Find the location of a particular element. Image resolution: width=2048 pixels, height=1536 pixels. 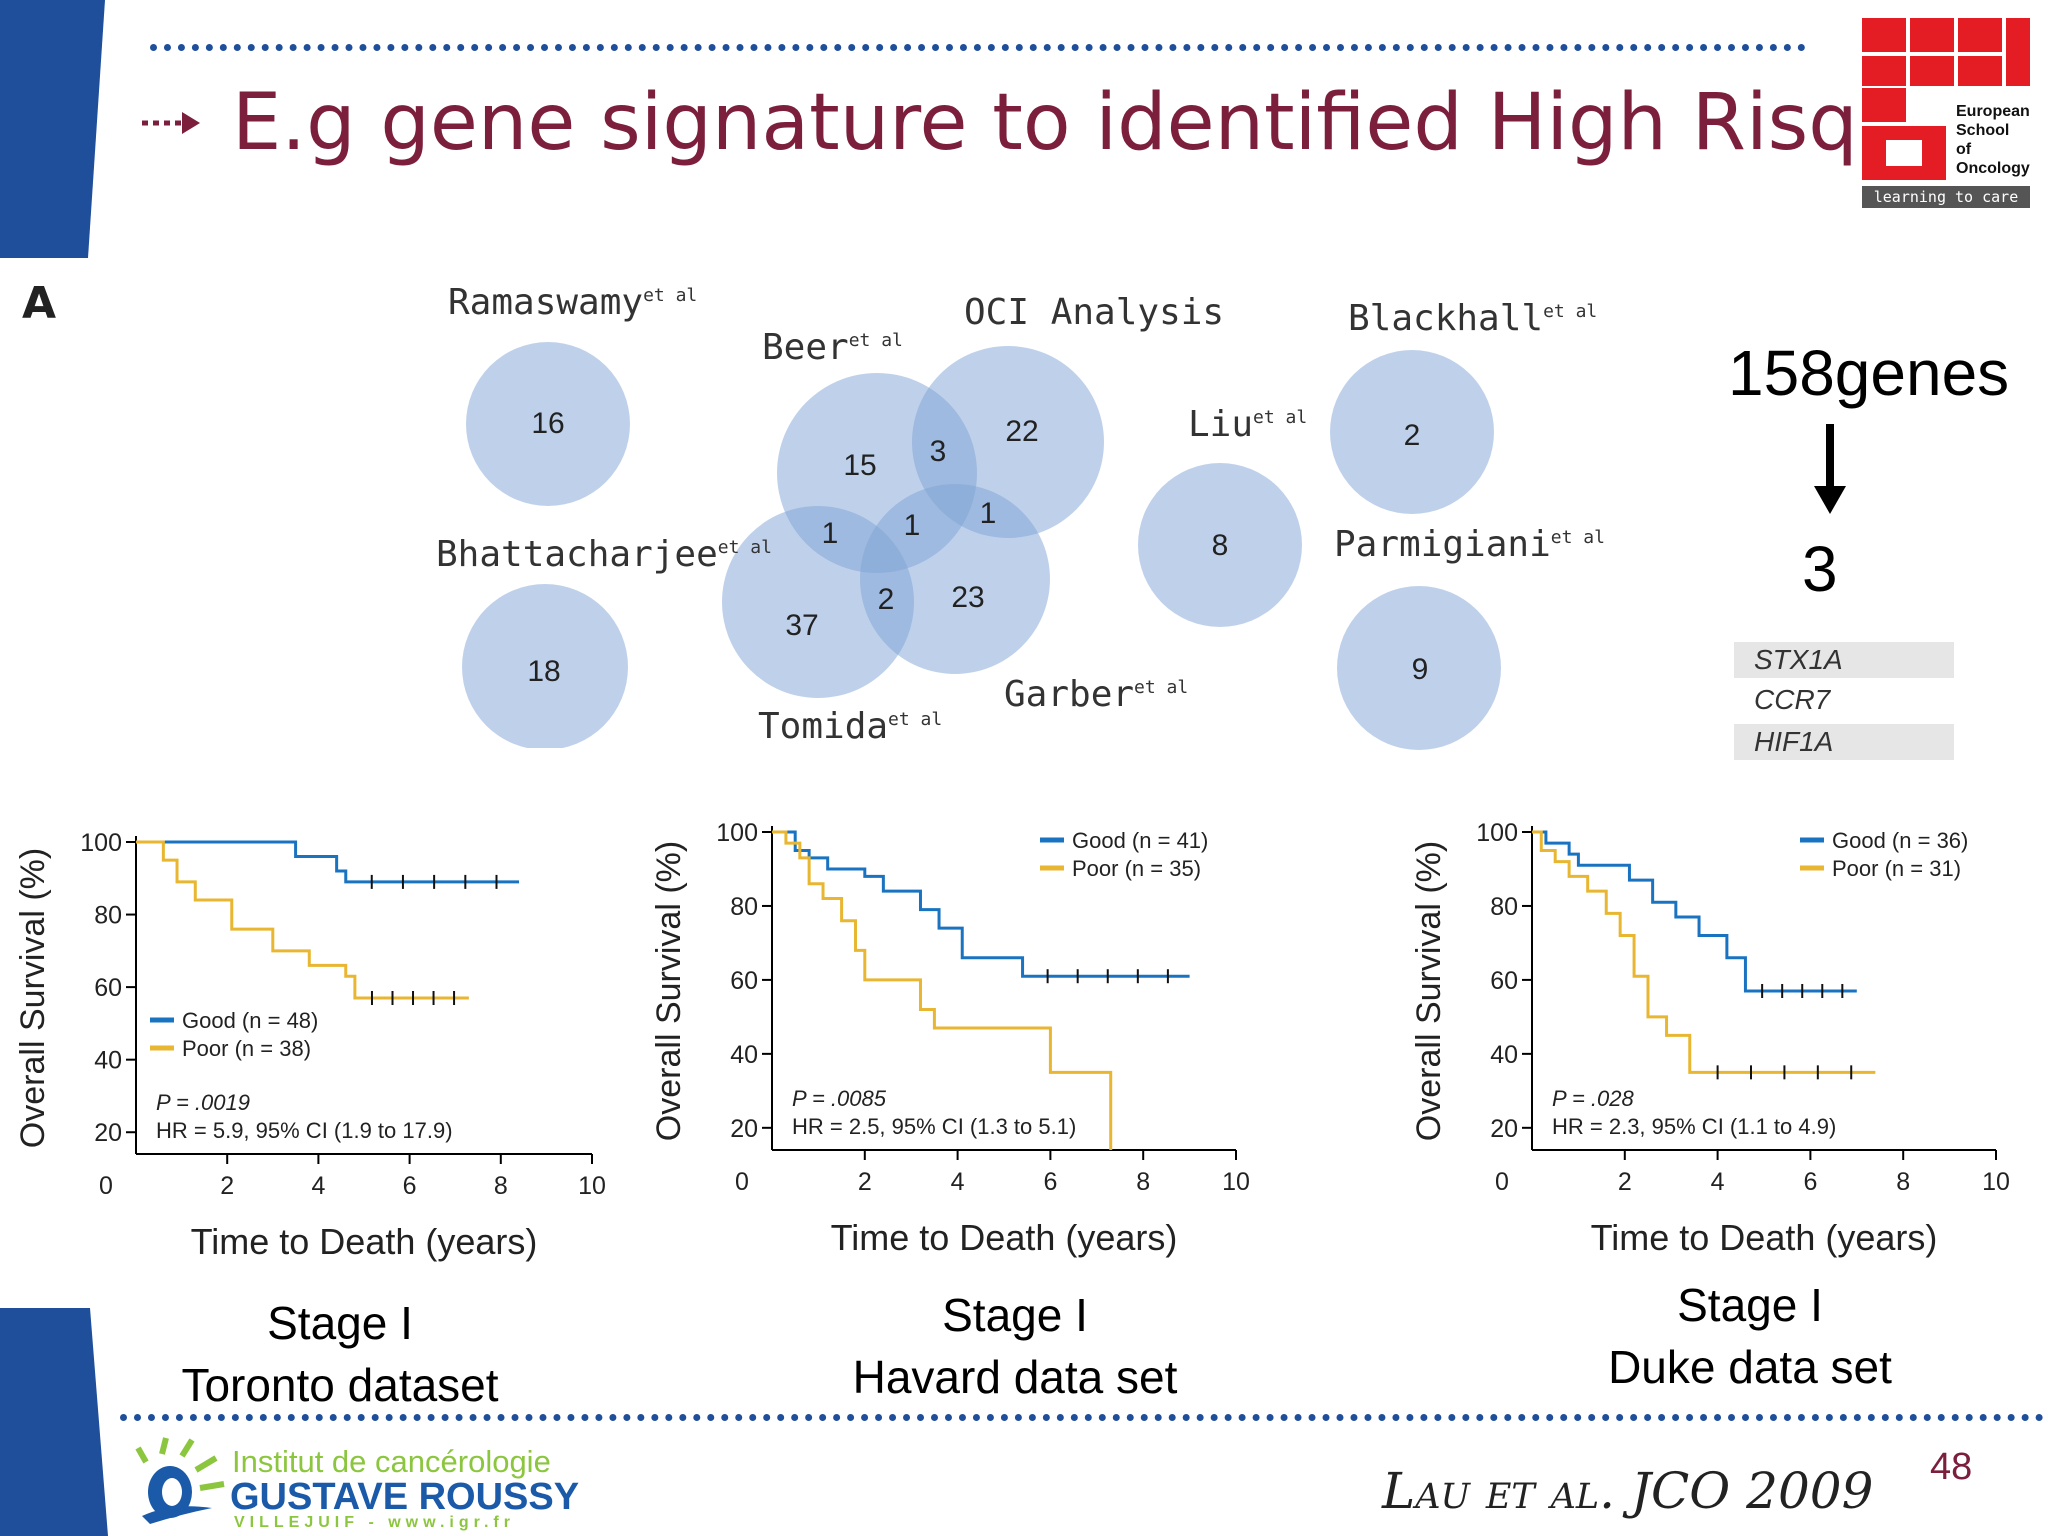

venn-circle-bhattacharjee is located at coordinates (545, 667).